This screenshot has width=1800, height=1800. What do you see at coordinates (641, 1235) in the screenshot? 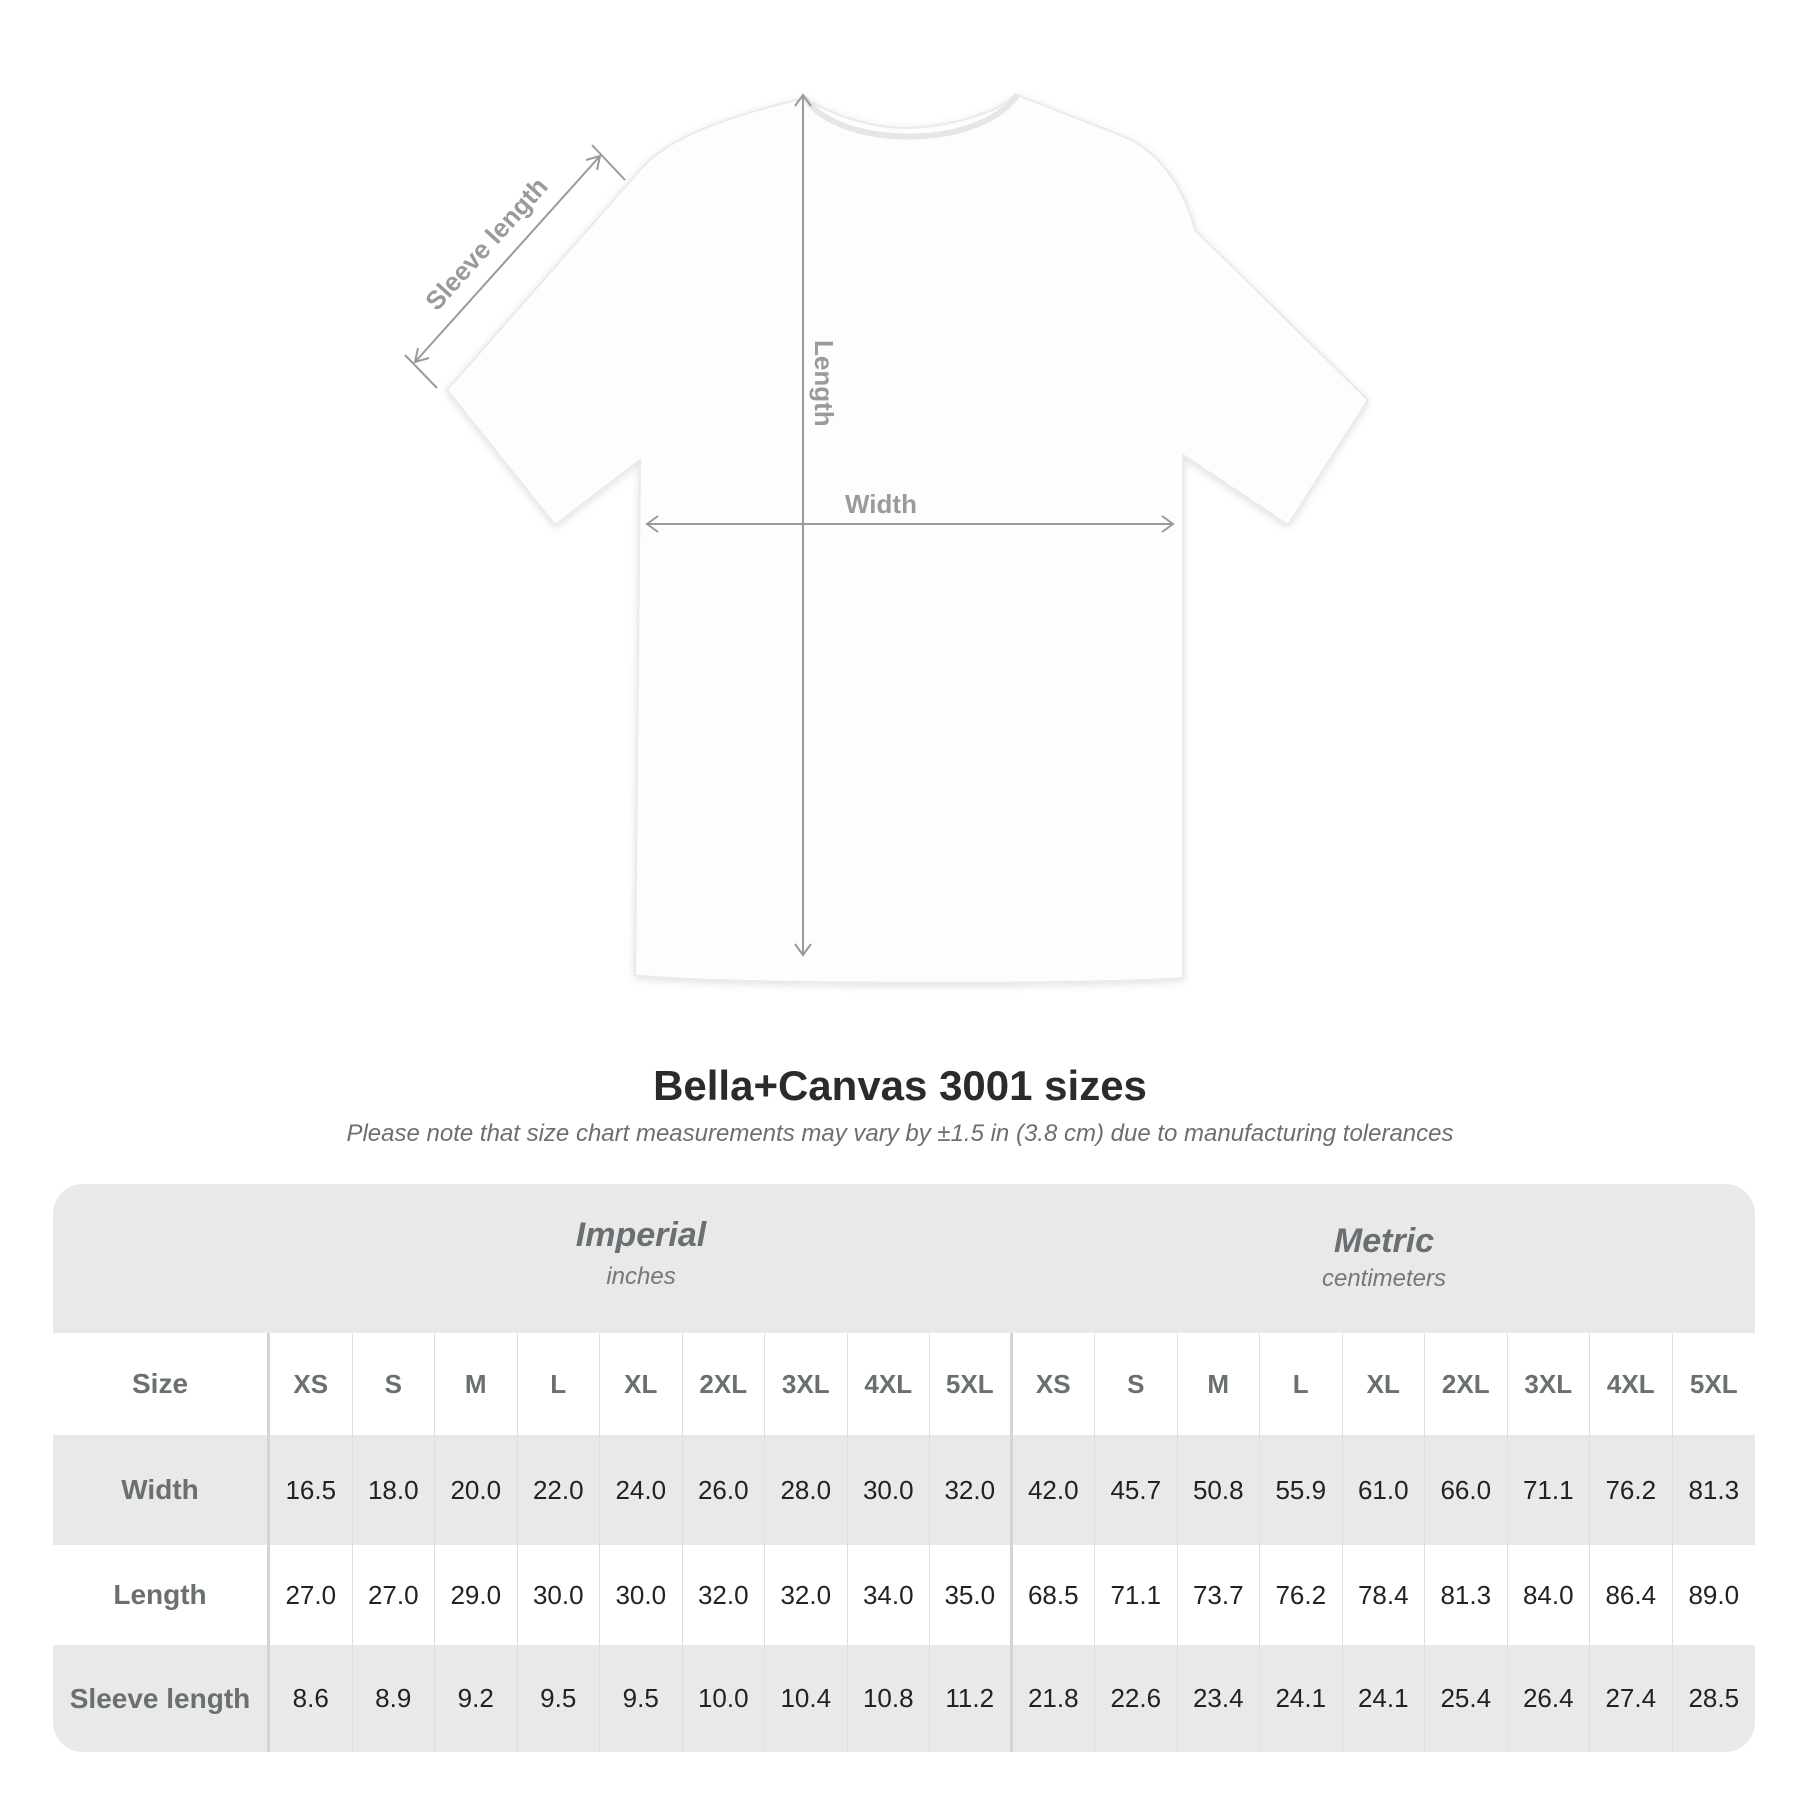
I see `imperial-title: Imperial` at bounding box center [641, 1235].